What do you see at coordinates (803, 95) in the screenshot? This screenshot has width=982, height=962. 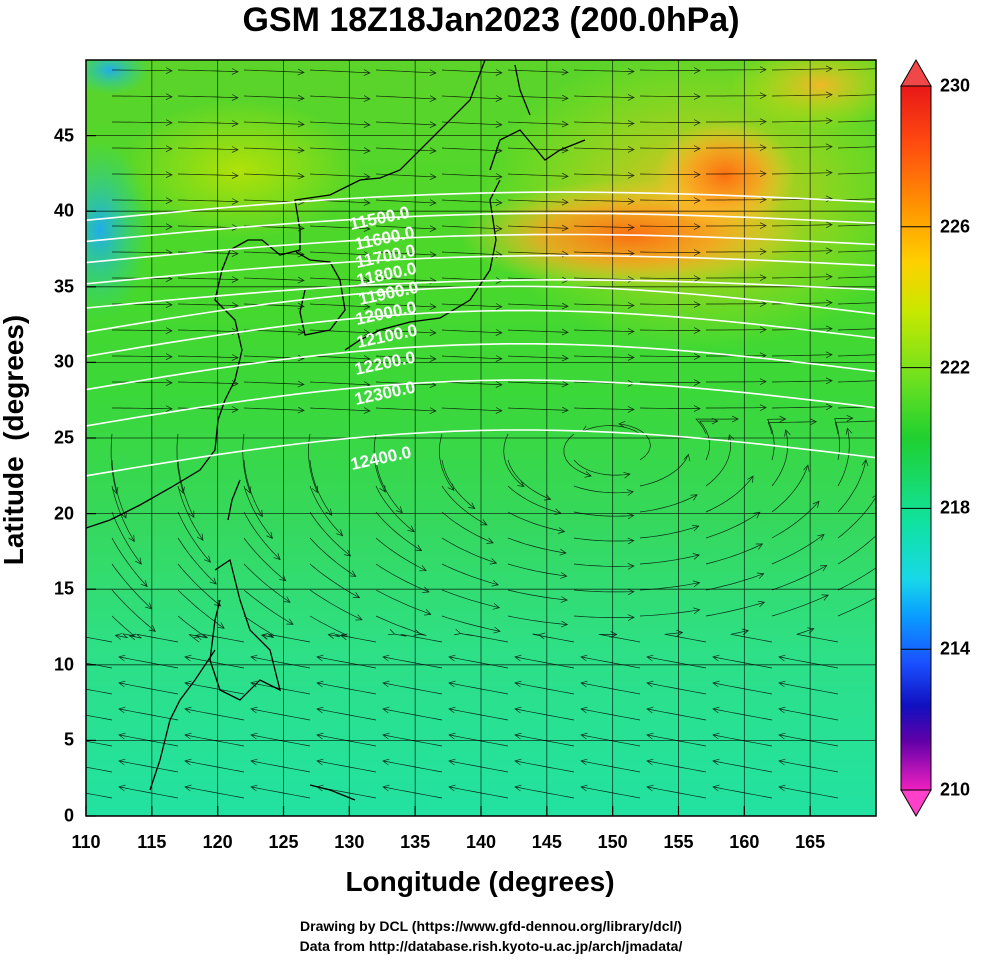 I see `warm-region-ne` at bounding box center [803, 95].